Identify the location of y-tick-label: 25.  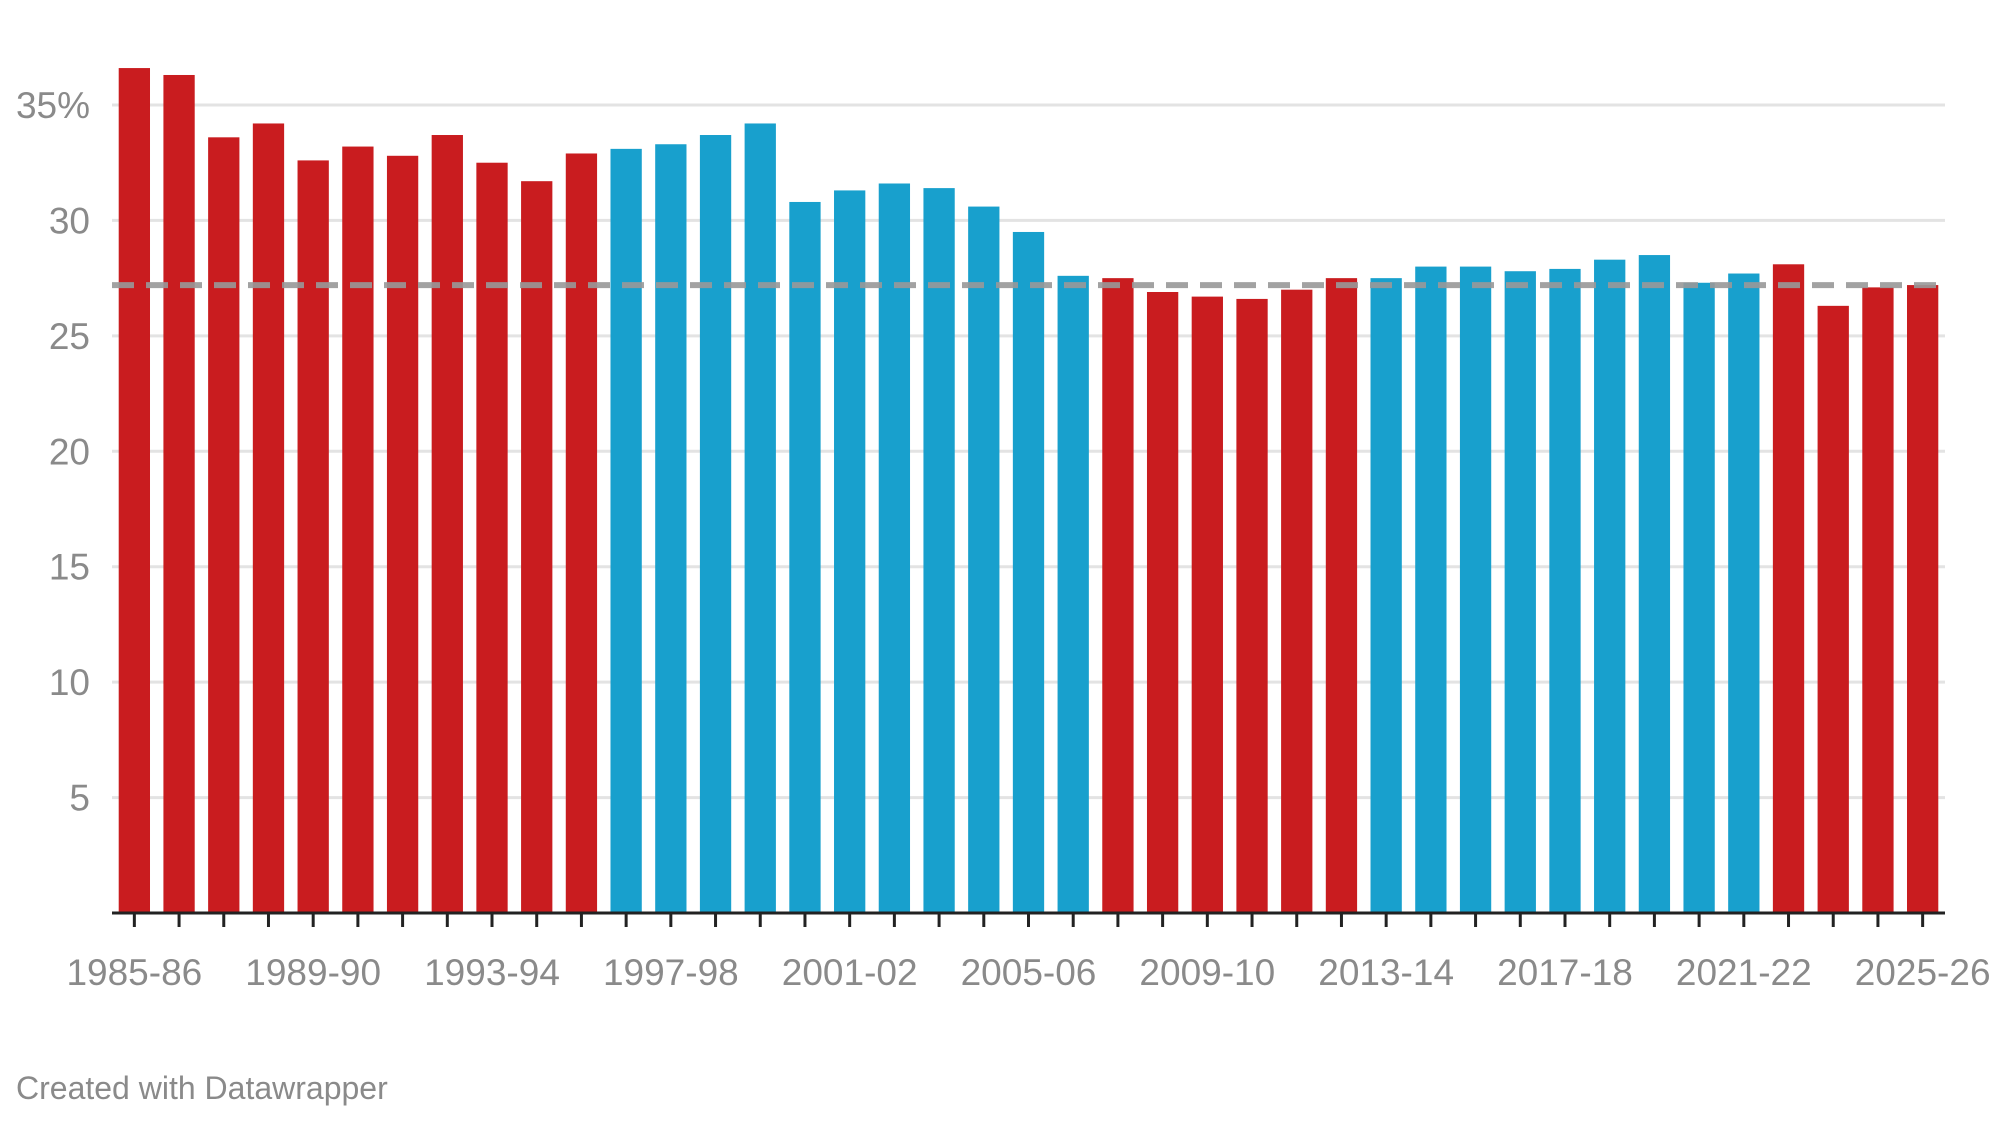
(69, 336).